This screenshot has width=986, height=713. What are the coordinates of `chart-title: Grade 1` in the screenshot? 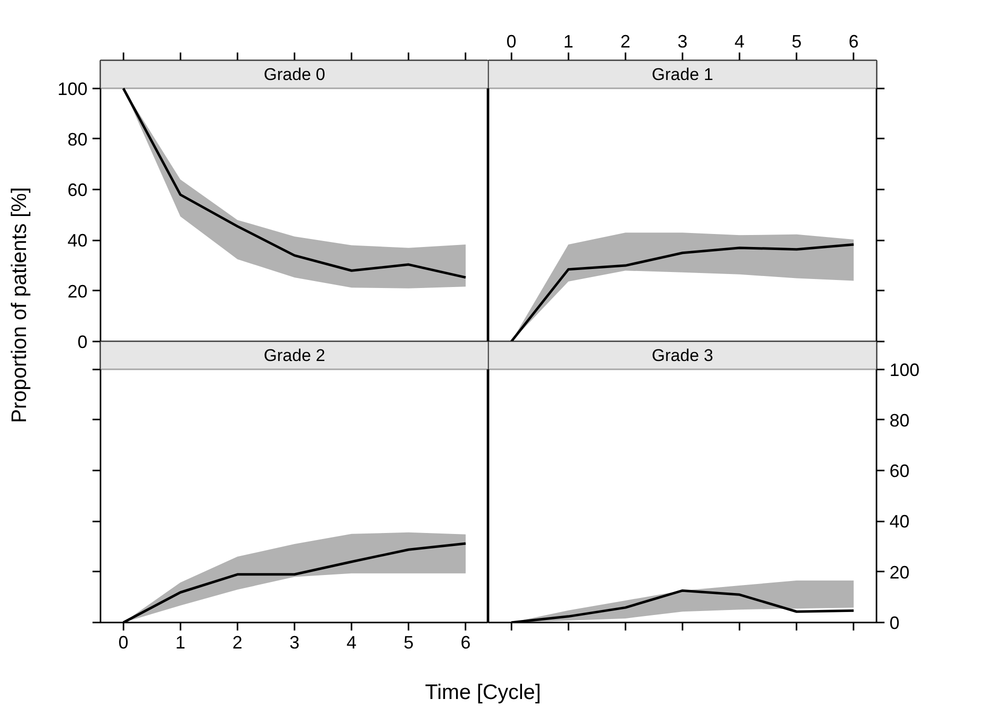 It's located at (683, 74).